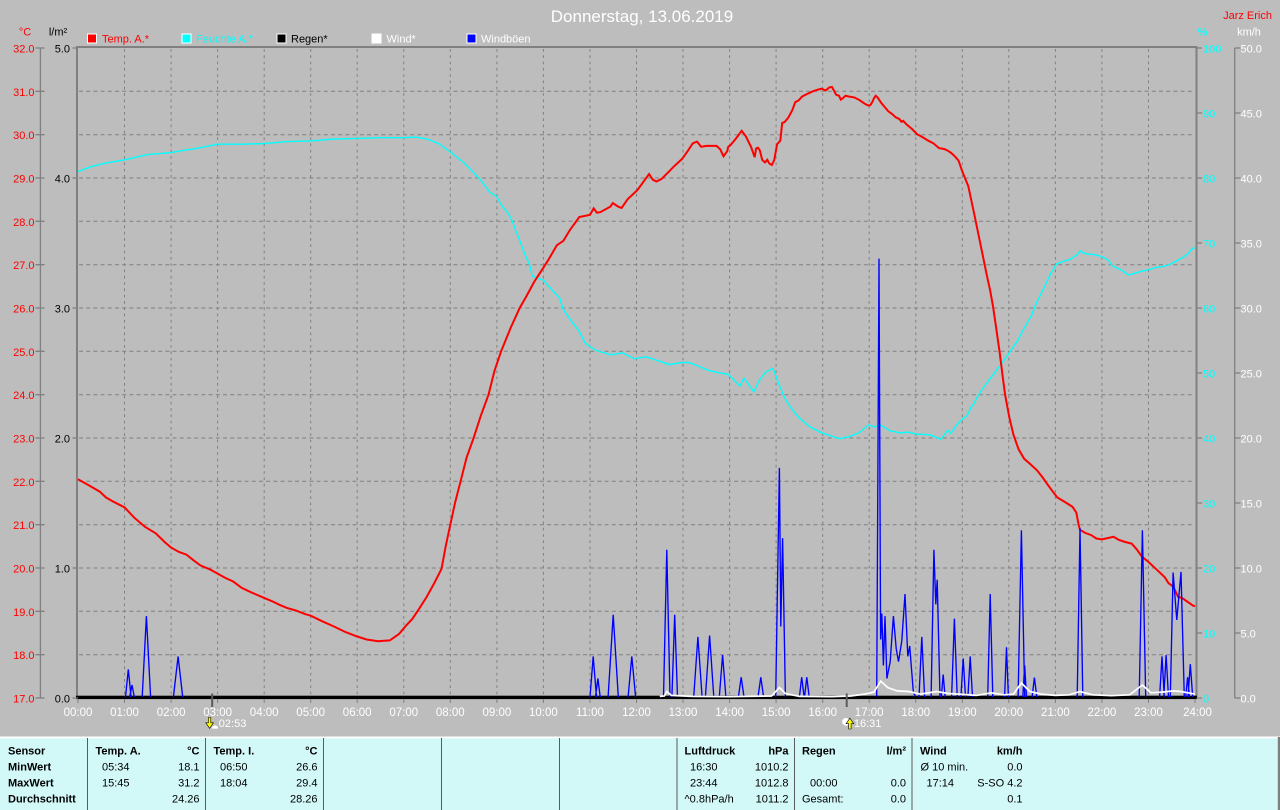 This screenshot has width=1280, height=810. What do you see at coordinates (118, 752) in the screenshot?
I see `svg-text: Temp. A.` at bounding box center [118, 752].